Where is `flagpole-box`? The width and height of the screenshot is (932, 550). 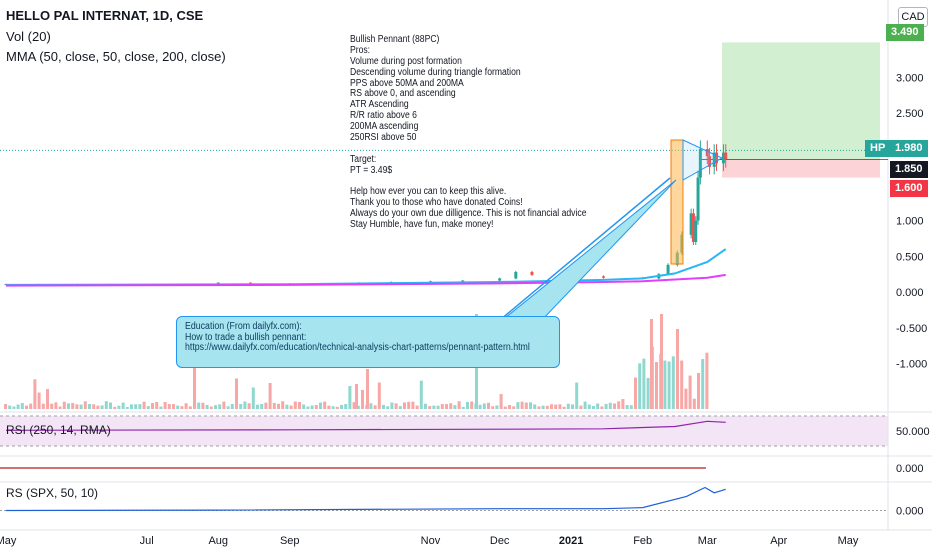
flagpole-box is located at coordinates (677, 202).